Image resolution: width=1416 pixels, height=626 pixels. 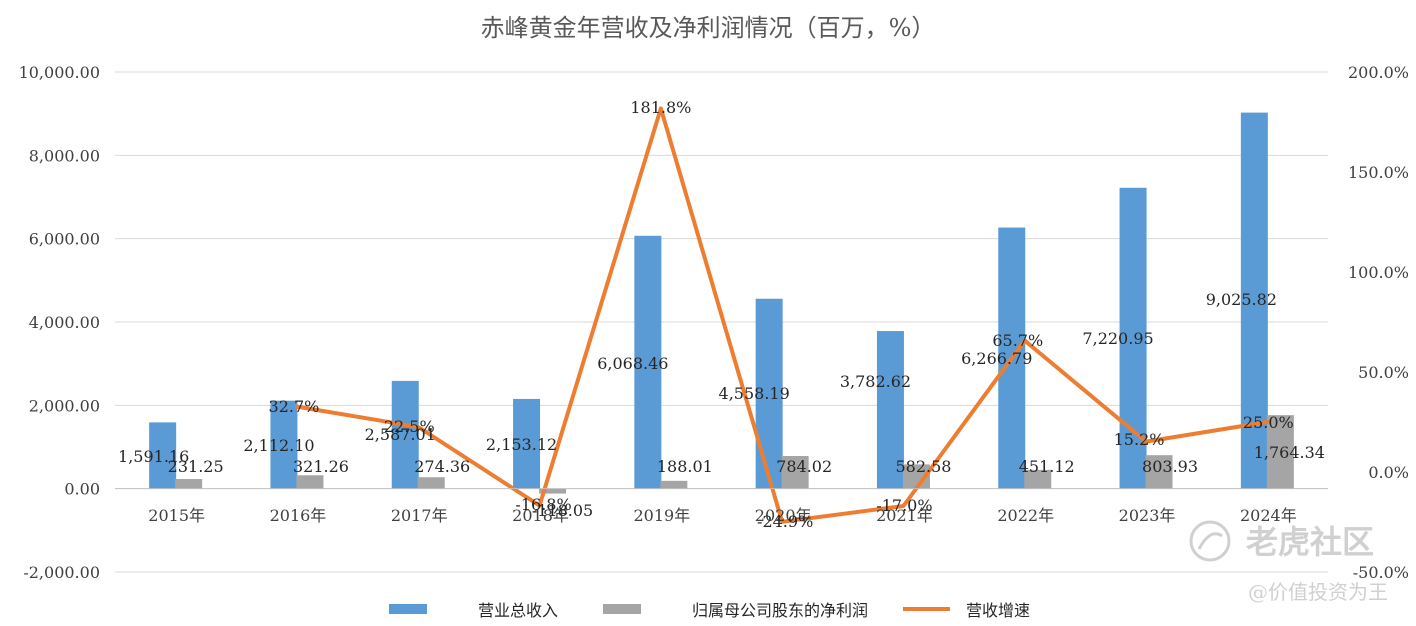 I want to click on data-label-net-profit: -118.05, so click(x=562, y=510).